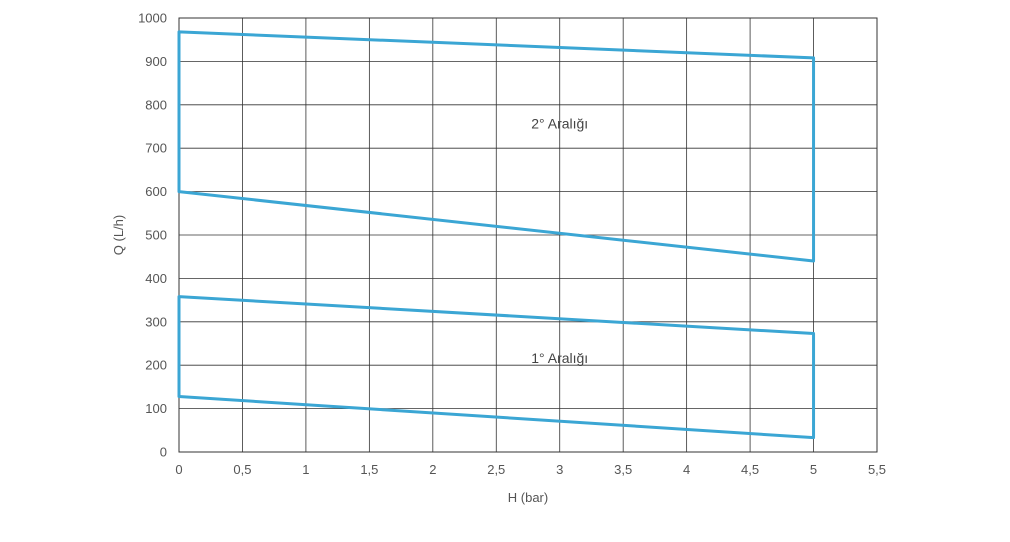 The width and height of the screenshot is (1010, 542). Describe the element at coordinates (813, 469) in the screenshot. I see `x-tick-label: 5` at that location.